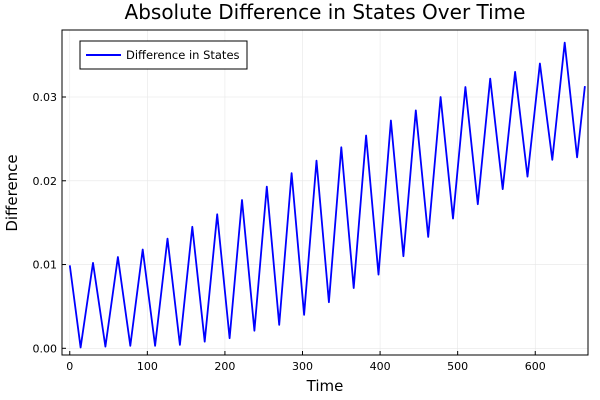 This screenshot has height=400, width=600. Describe the element at coordinates (325, 12) in the screenshot. I see `chart-title: Absolute Difference in States Over Time` at that location.